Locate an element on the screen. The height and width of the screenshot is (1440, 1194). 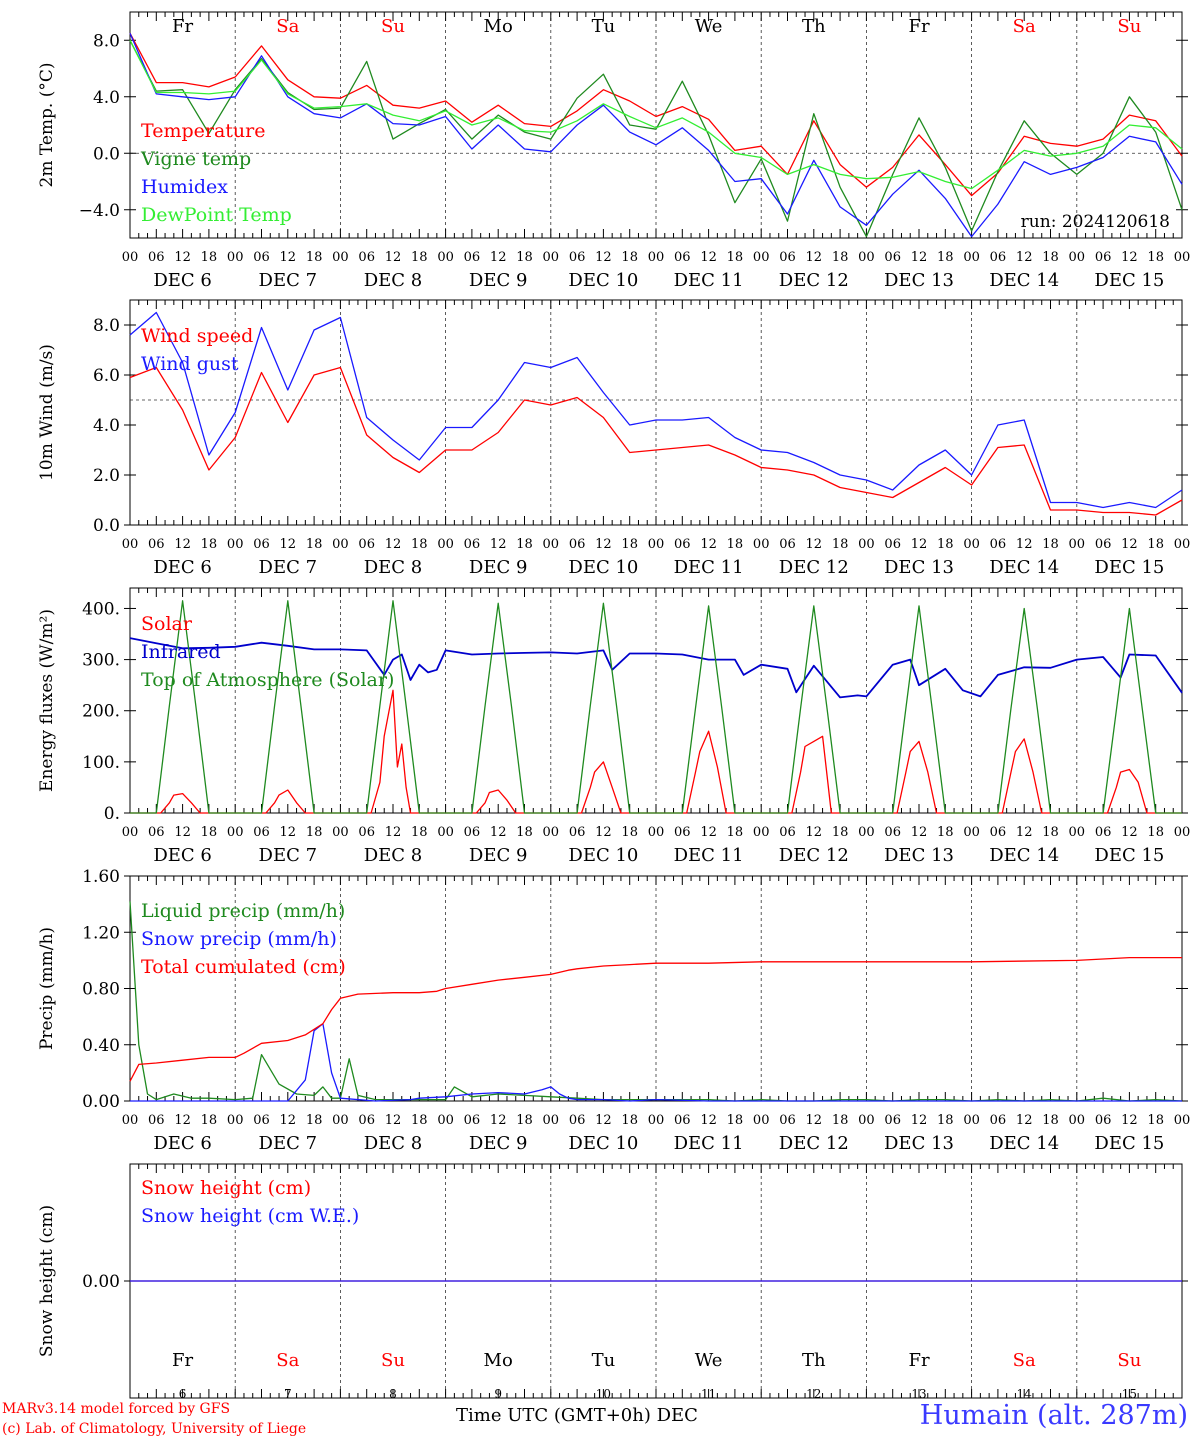
legend-entry: Wind gust is located at coordinates (190, 364).